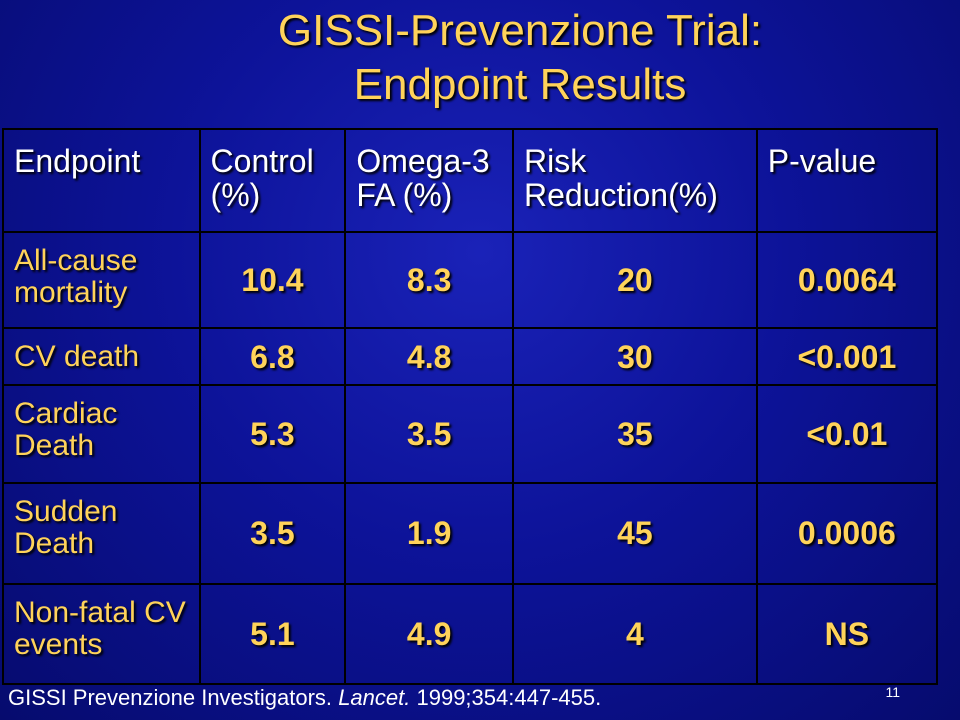 The height and width of the screenshot is (720, 960). Describe the element at coordinates (429, 533) in the screenshot. I see `cell-omega3: 1.9` at that location.